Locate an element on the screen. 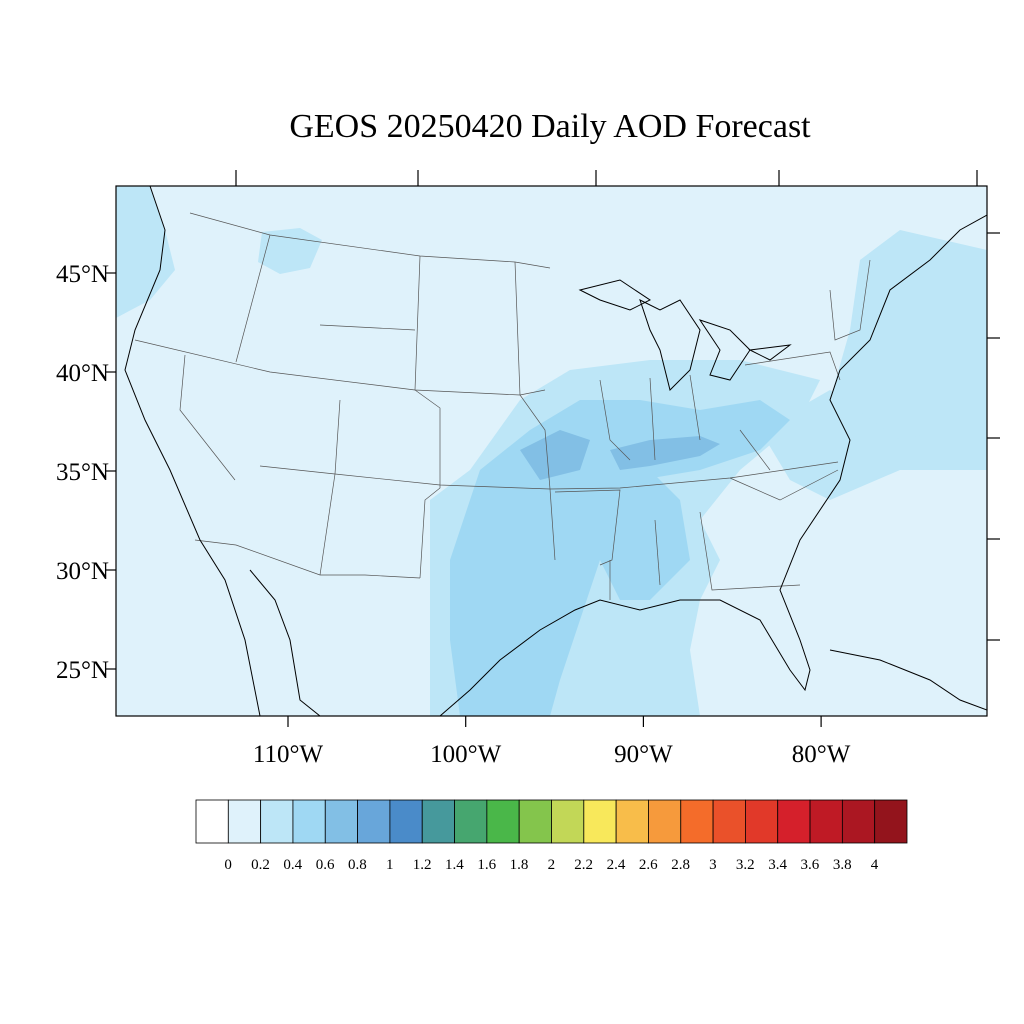 This screenshot has width=1024, height=1024. colorbar-label: 2.2 is located at coordinates (583, 865).